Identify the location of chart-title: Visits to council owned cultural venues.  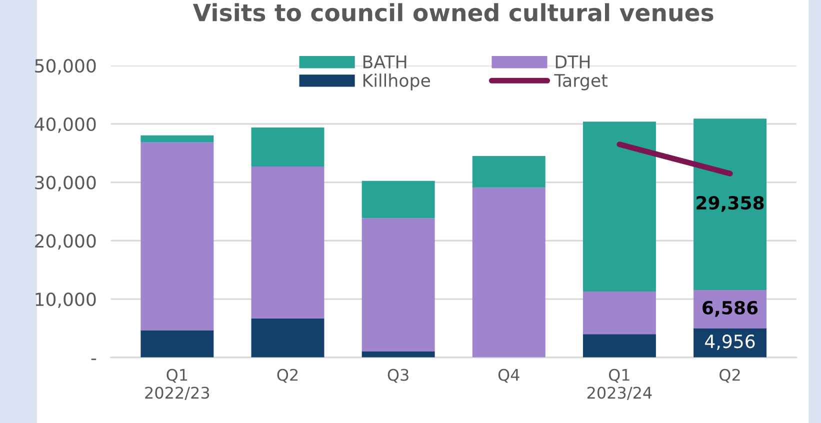
(453, 12).